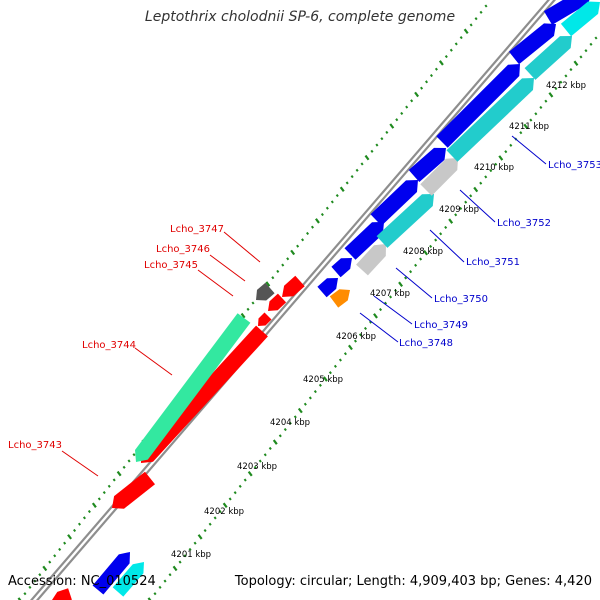 The image size is (600, 600). What do you see at coordinates (265, 291) in the screenshot?
I see `dark-gray-gene` at bounding box center [265, 291].